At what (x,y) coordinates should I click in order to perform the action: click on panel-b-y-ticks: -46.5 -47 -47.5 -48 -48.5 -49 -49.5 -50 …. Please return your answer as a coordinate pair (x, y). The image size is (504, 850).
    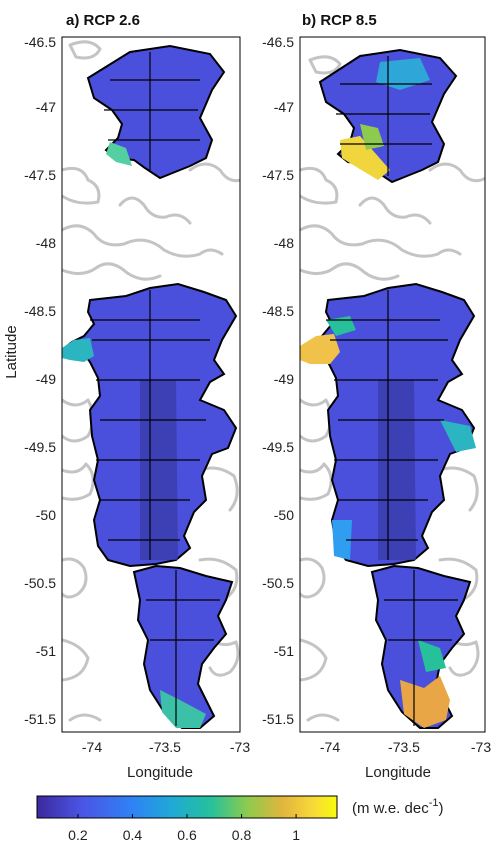
    Looking at the image, I should click on (278, 380).